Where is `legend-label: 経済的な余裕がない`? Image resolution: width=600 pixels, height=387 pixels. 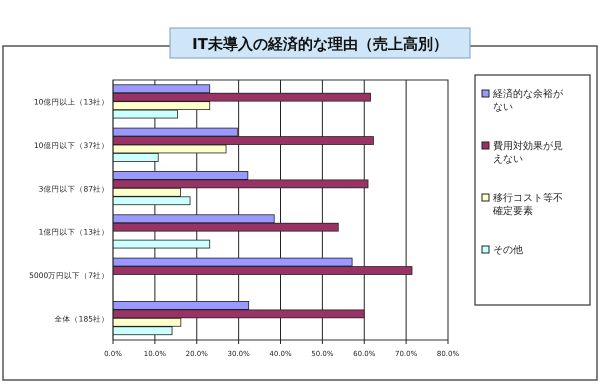
legend-label: 経済的な余裕がない is located at coordinates (528, 100).